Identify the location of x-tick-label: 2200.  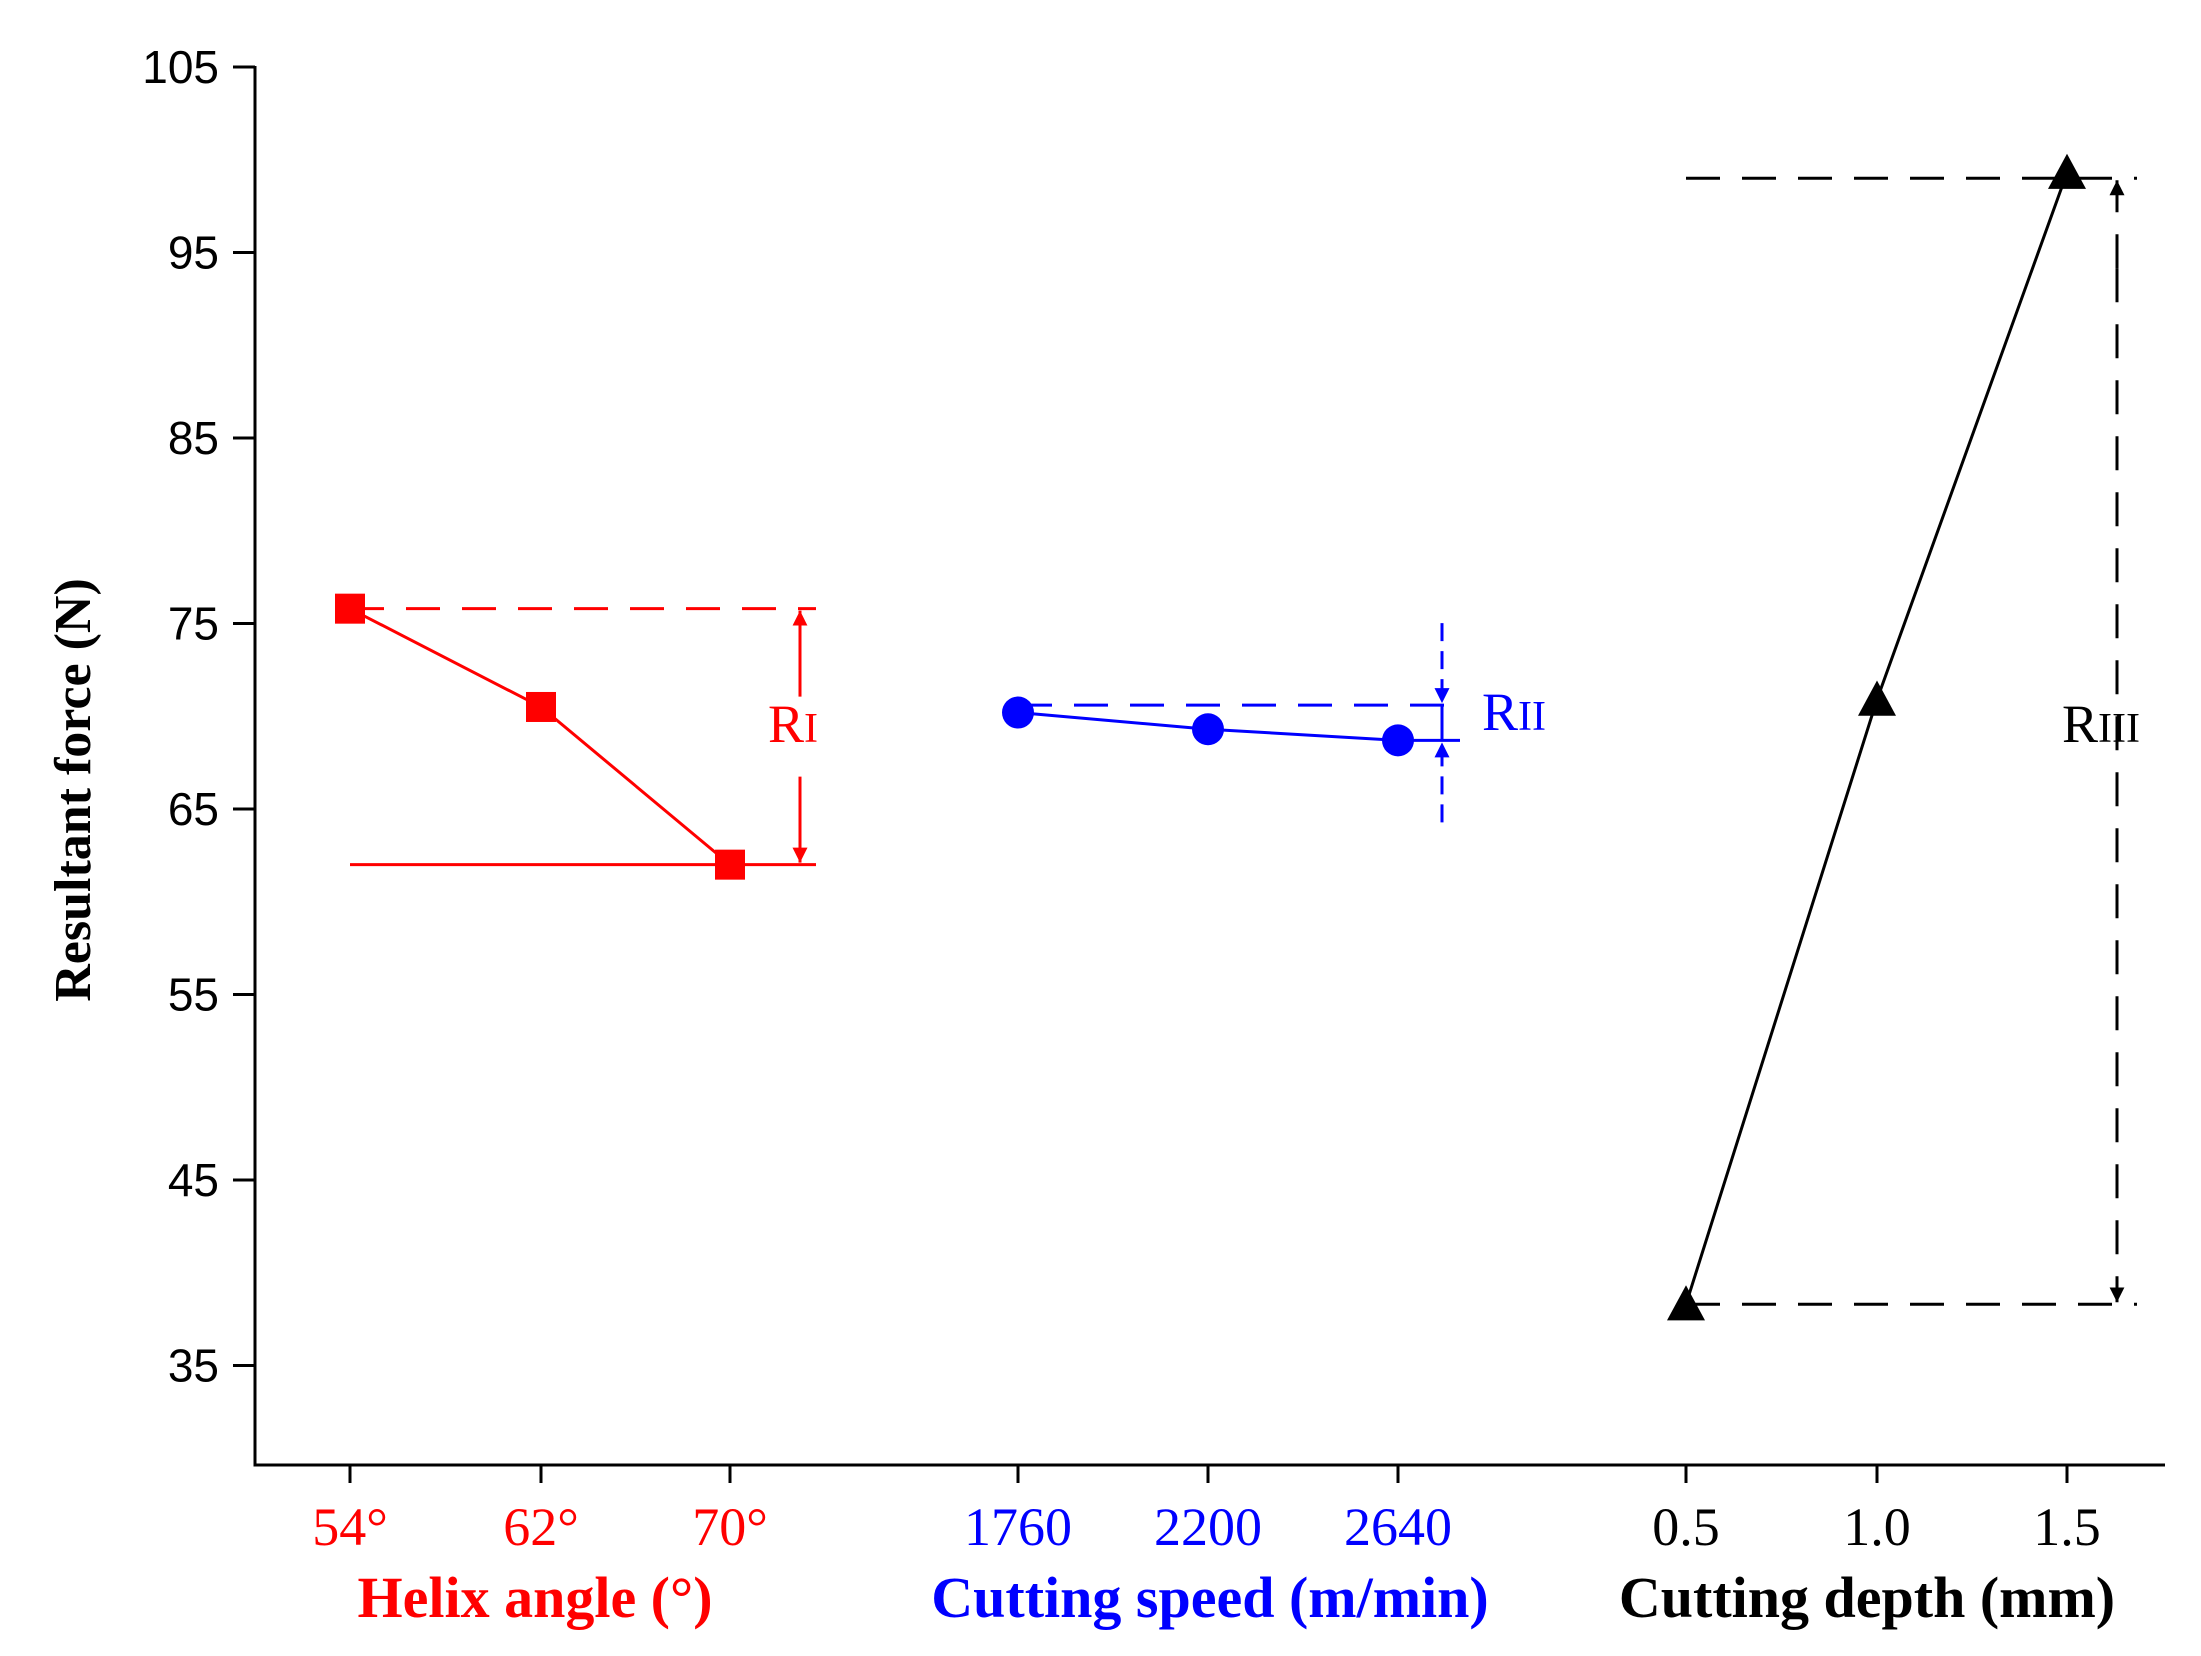
(1208, 1527).